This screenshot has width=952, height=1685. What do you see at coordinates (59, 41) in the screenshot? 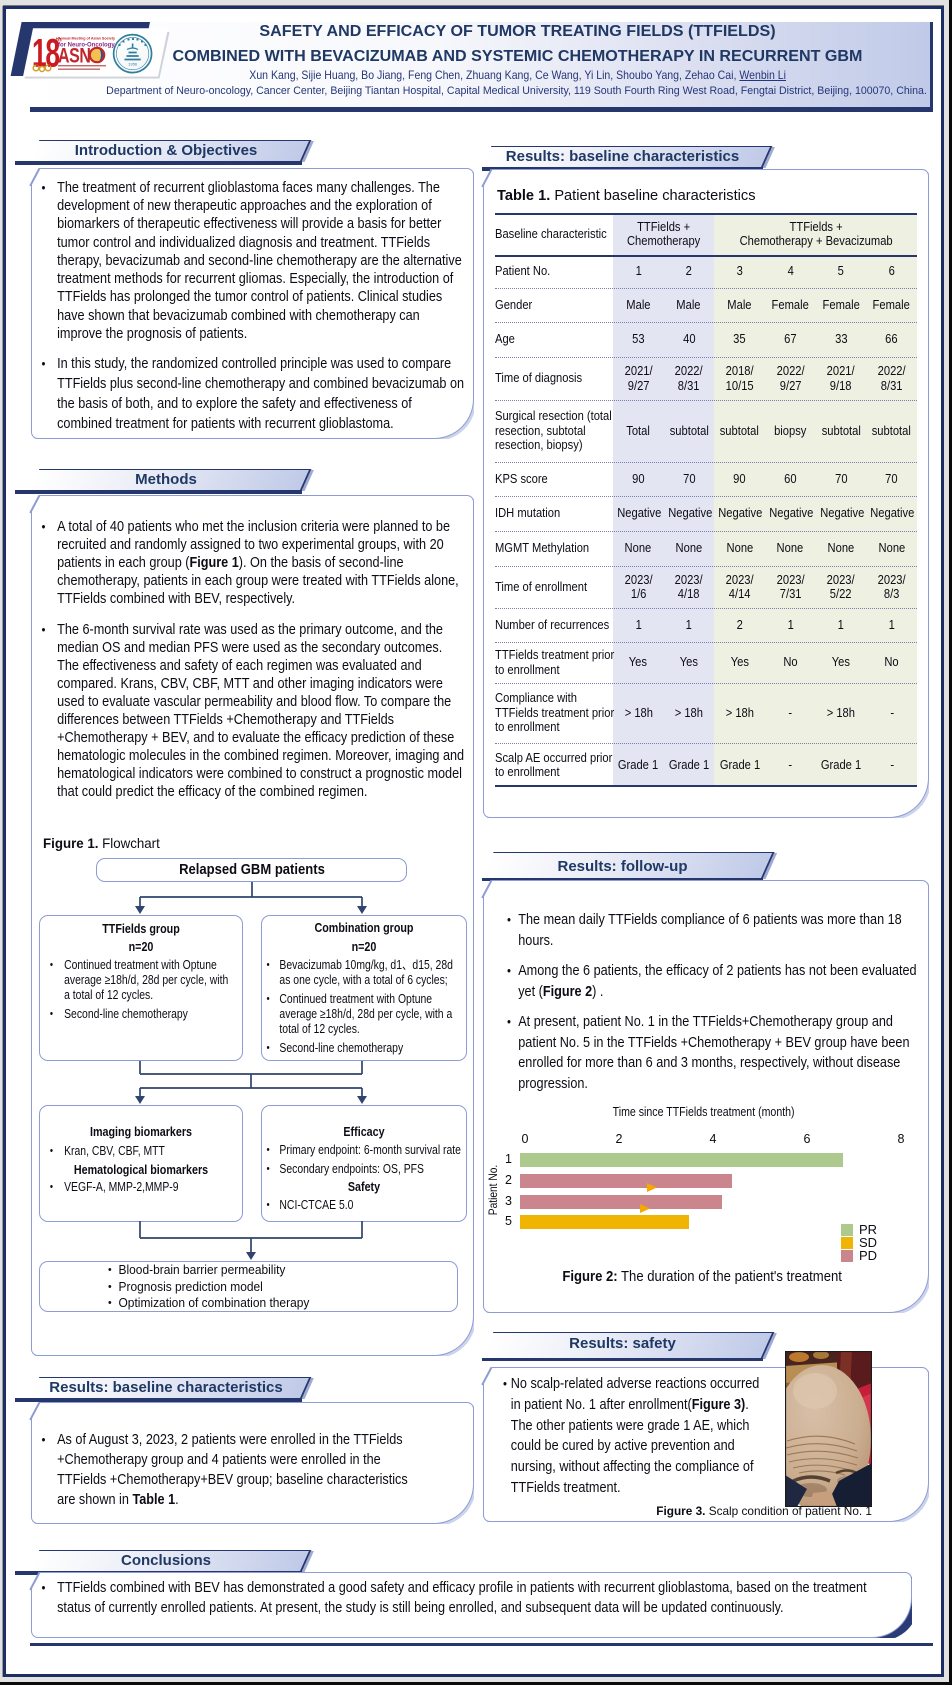
I see `svg-text: th` at bounding box center [59, 41].